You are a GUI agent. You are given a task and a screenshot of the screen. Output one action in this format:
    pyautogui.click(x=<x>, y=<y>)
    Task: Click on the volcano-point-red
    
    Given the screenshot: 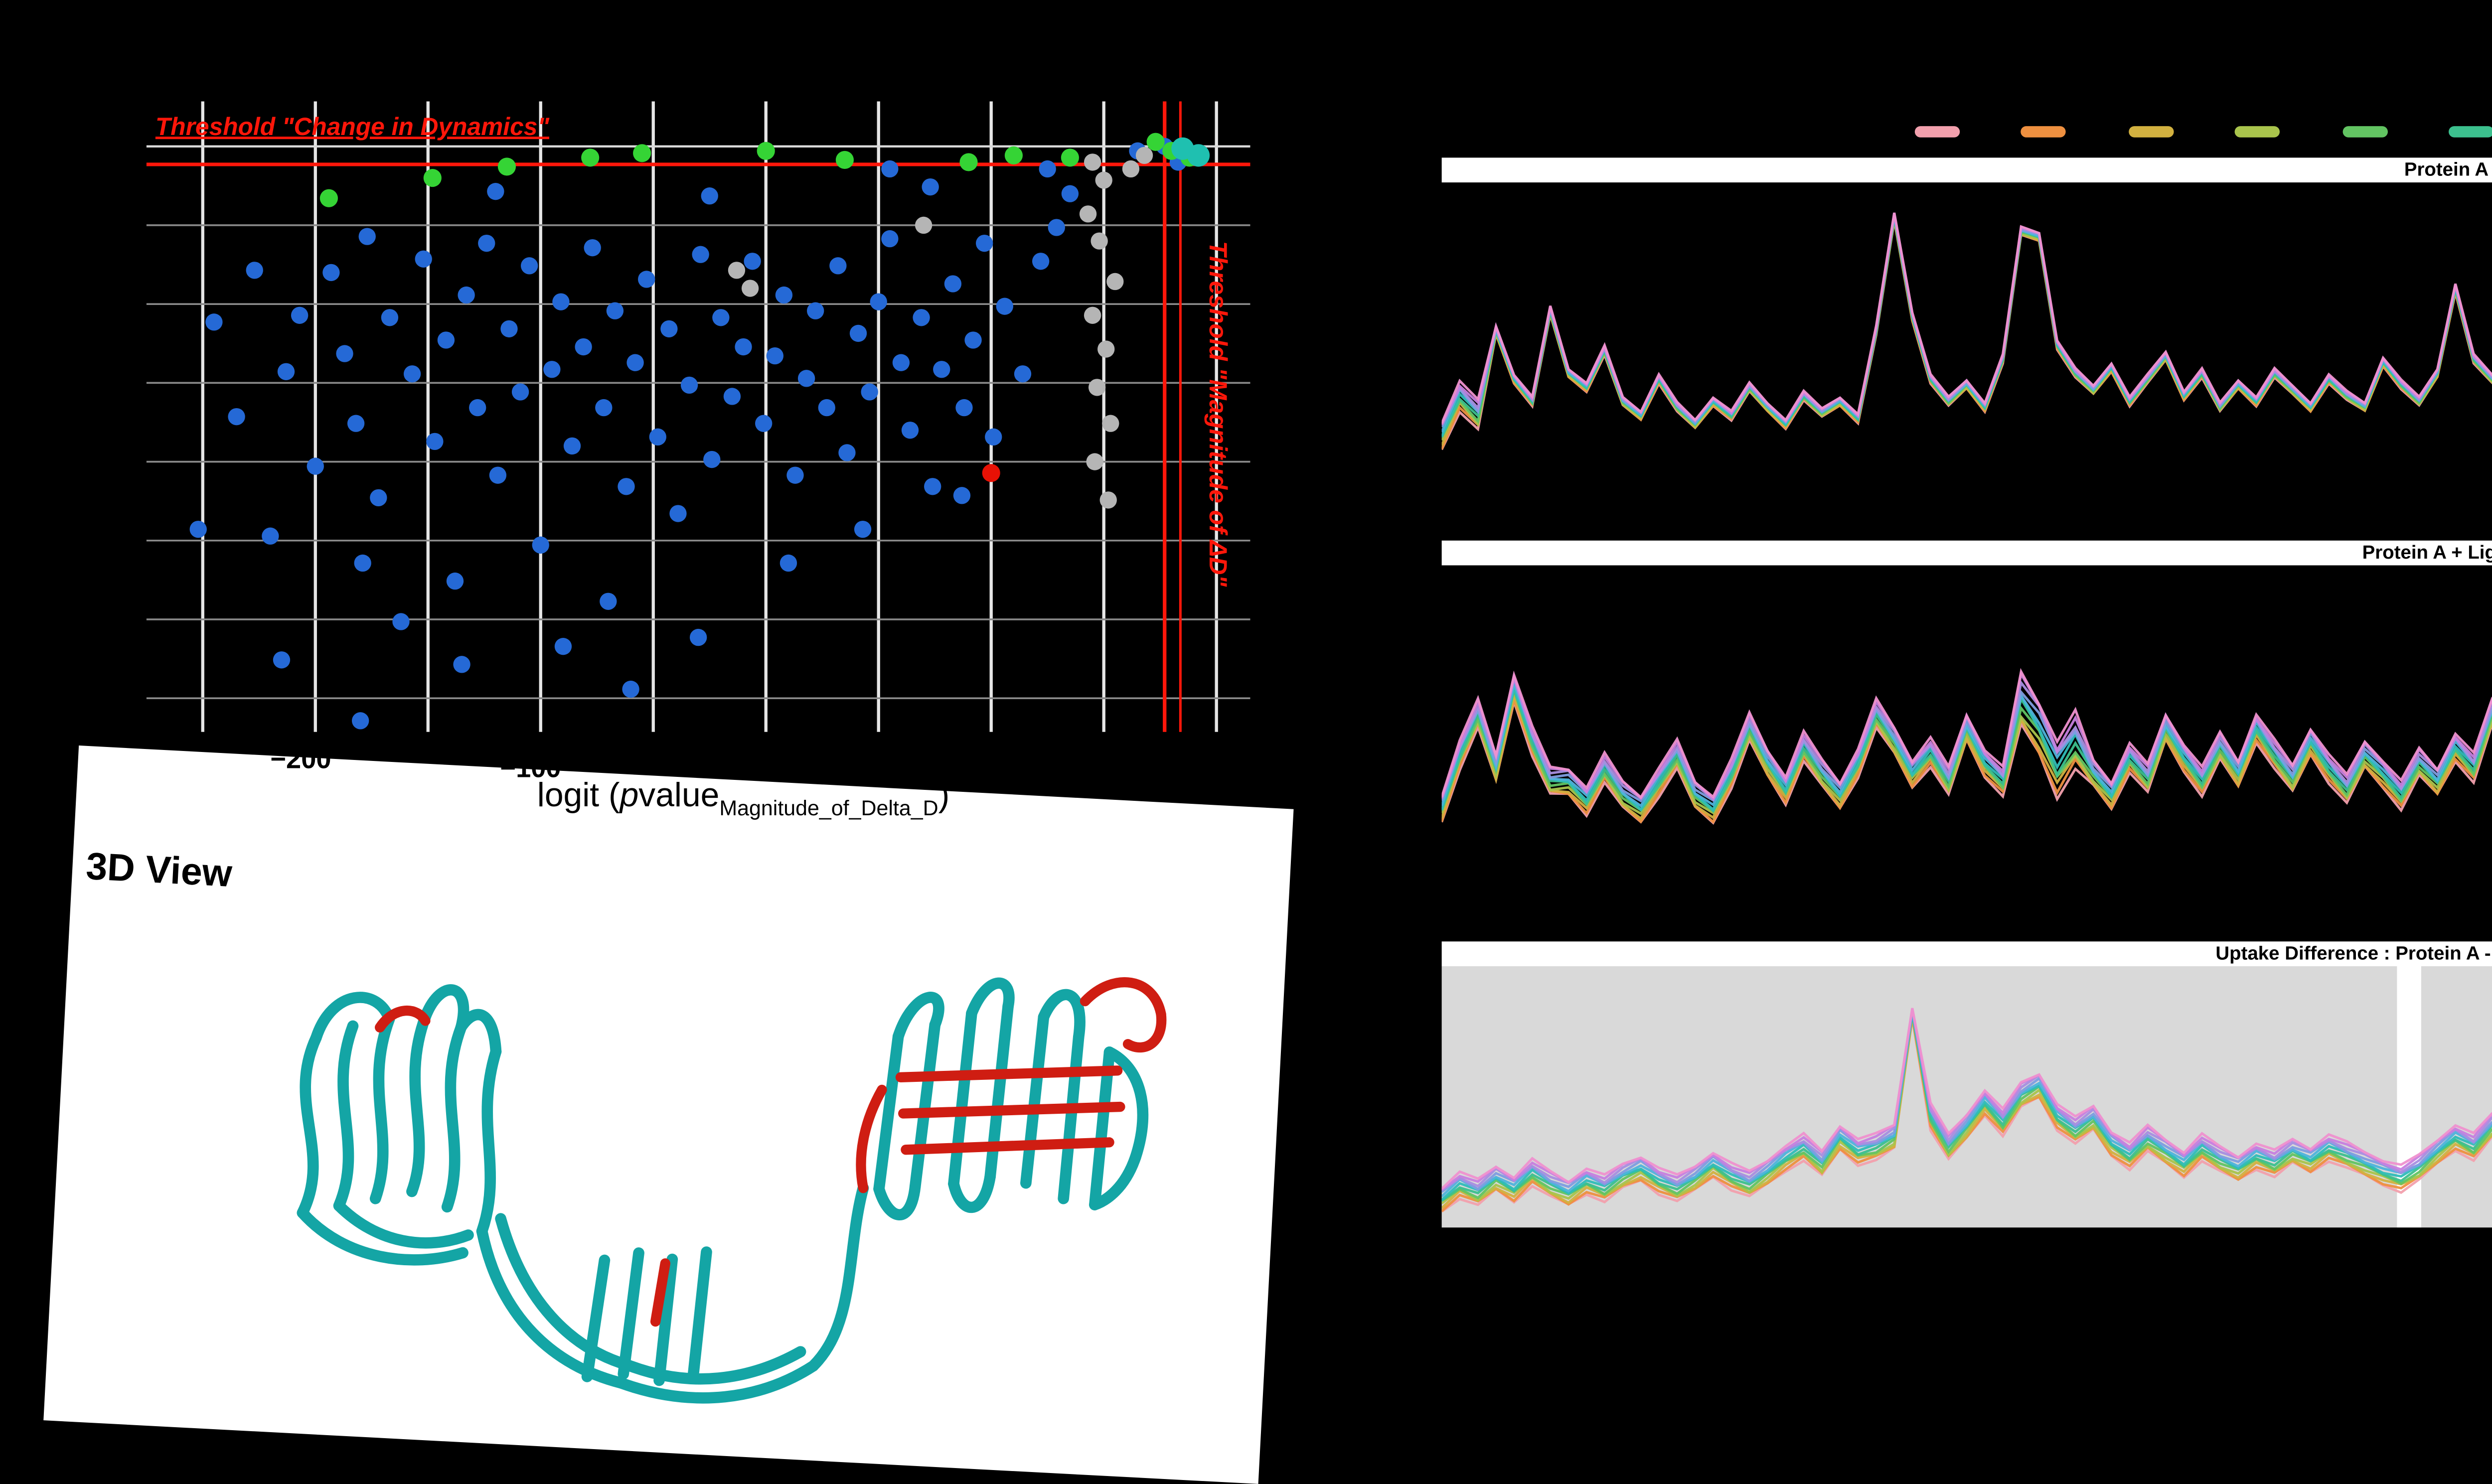 What is the action you would take?
    pyautogui.click(x=991, y=473)
    